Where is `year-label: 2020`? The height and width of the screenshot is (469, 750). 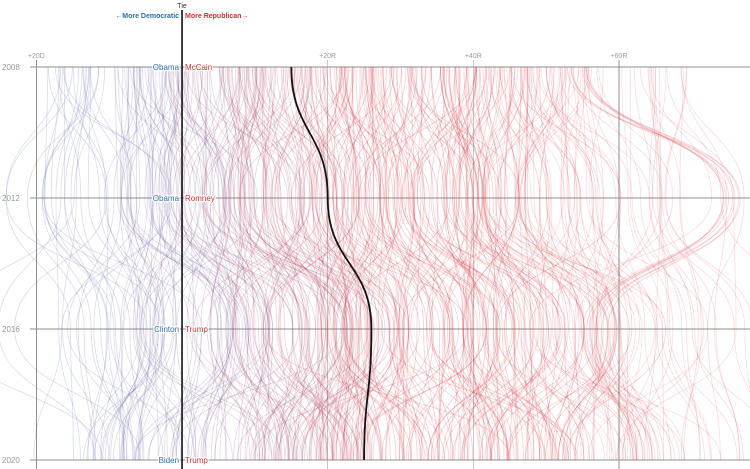
year-label: 2020 is located at coordinates (11, 460).